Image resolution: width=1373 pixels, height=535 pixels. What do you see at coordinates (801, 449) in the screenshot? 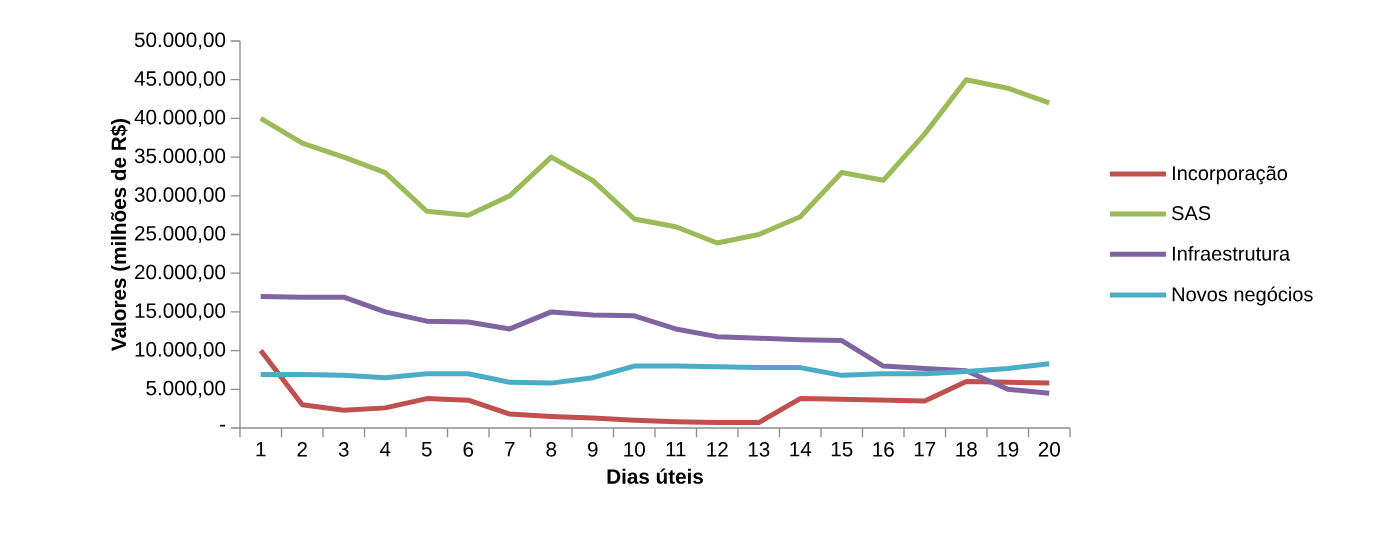
I see `x-tick-label: 14` at bounding box center [801, 449].